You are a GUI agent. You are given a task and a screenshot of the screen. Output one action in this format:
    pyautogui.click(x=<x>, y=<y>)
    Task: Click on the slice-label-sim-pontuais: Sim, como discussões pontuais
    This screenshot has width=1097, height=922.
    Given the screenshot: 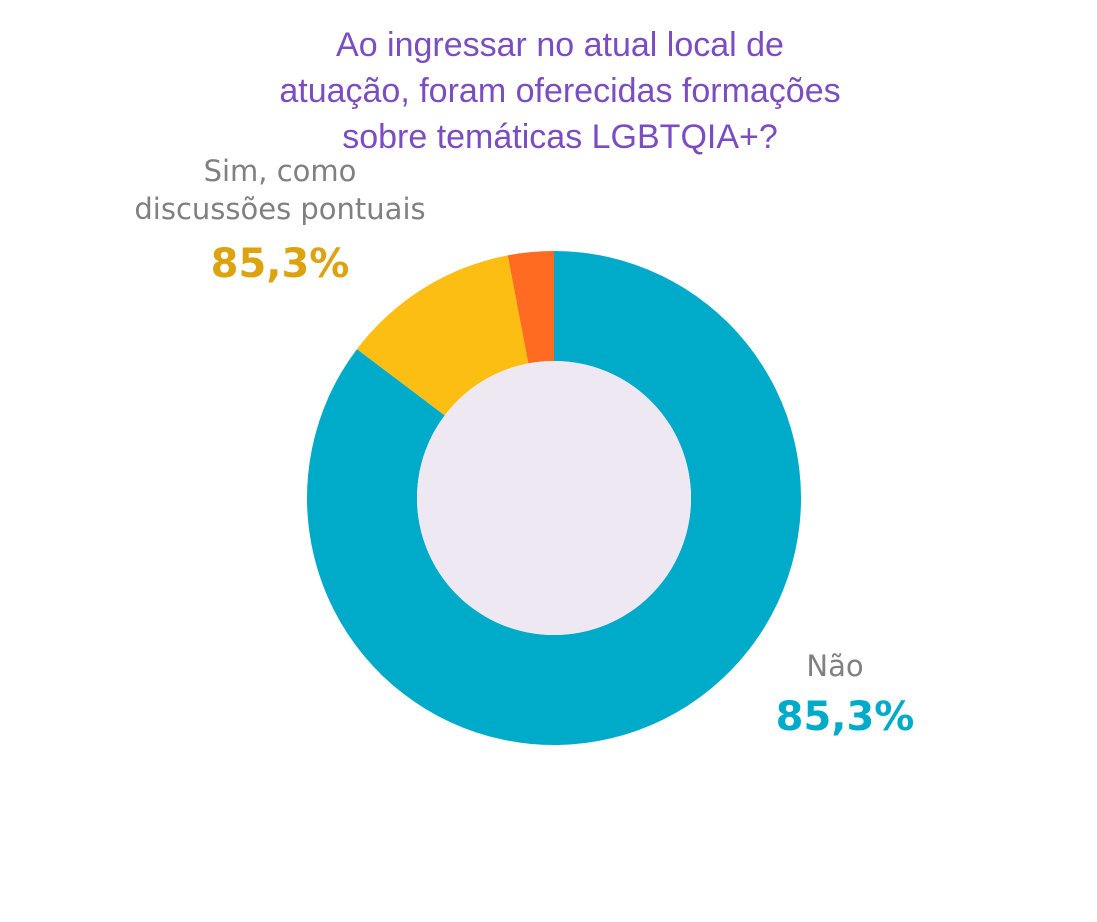 What is the action you would take?
    pyautogui.click(x=280, y=190)
    